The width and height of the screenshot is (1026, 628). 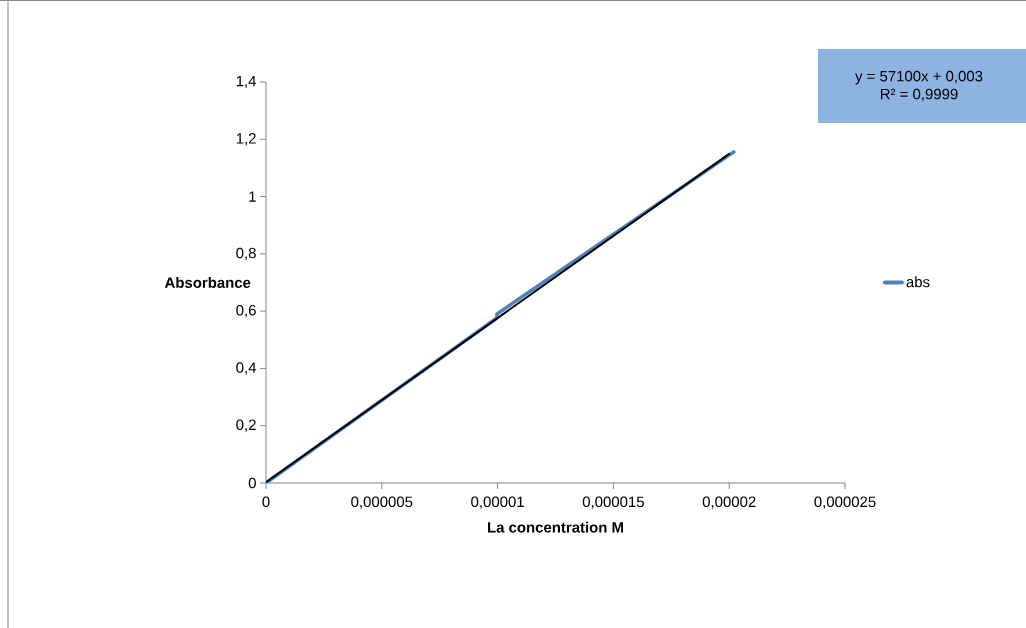 I want to click on y-tick-label: 0,6, so click(x=246, y=311).